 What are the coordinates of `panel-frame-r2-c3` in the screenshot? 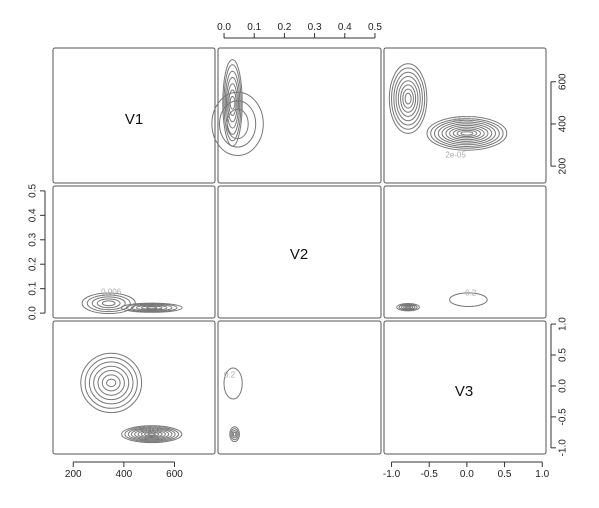 It's located at (465, 252).